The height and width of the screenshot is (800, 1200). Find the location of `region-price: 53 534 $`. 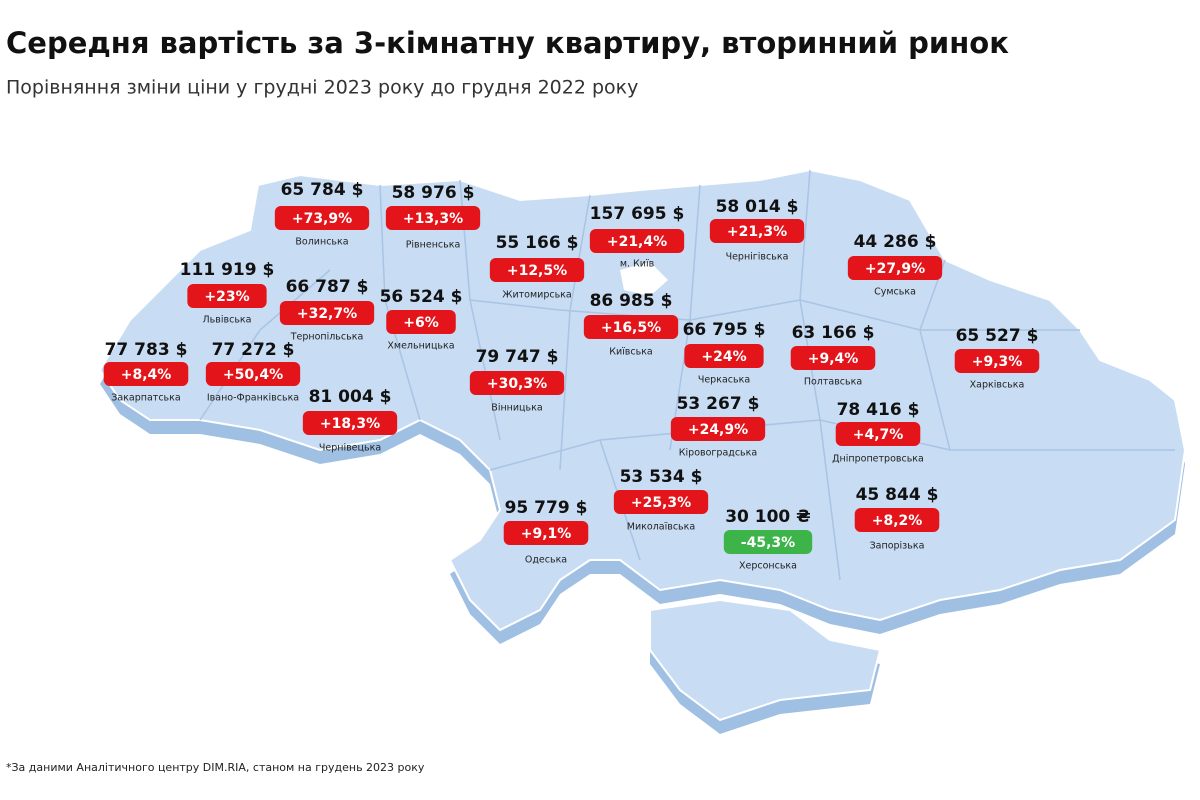

region-price: 53 534 $ is located at coordinates (661, 477).